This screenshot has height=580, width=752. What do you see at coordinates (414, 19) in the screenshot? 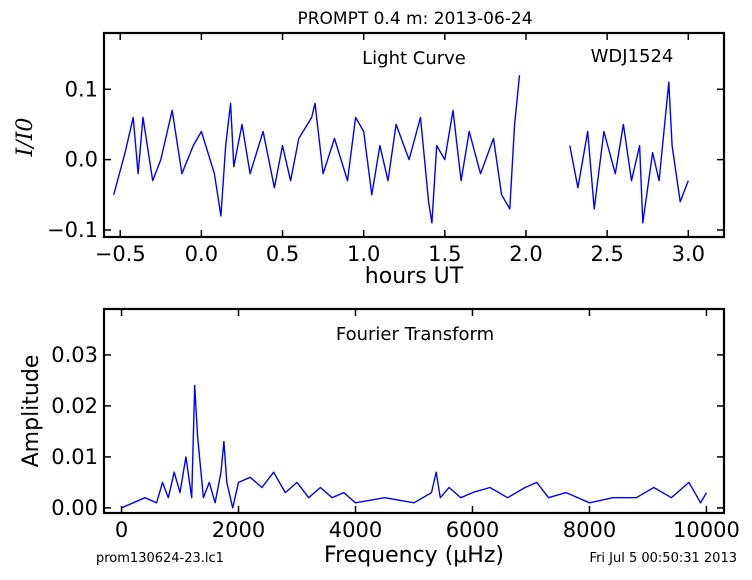
I see `figure-title: PROMPT 0.4 m: 2013-06-24` at bounding box center [414, 19].